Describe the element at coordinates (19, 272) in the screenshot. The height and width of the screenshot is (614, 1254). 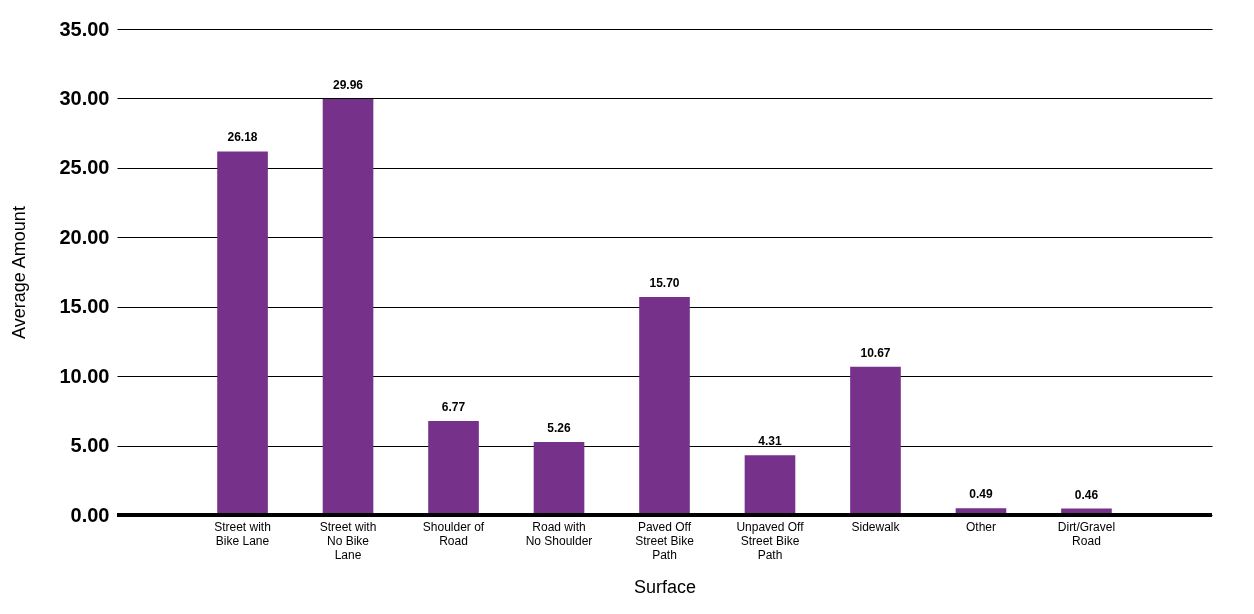
I see `y-axis-title: Average Amount` at that location.